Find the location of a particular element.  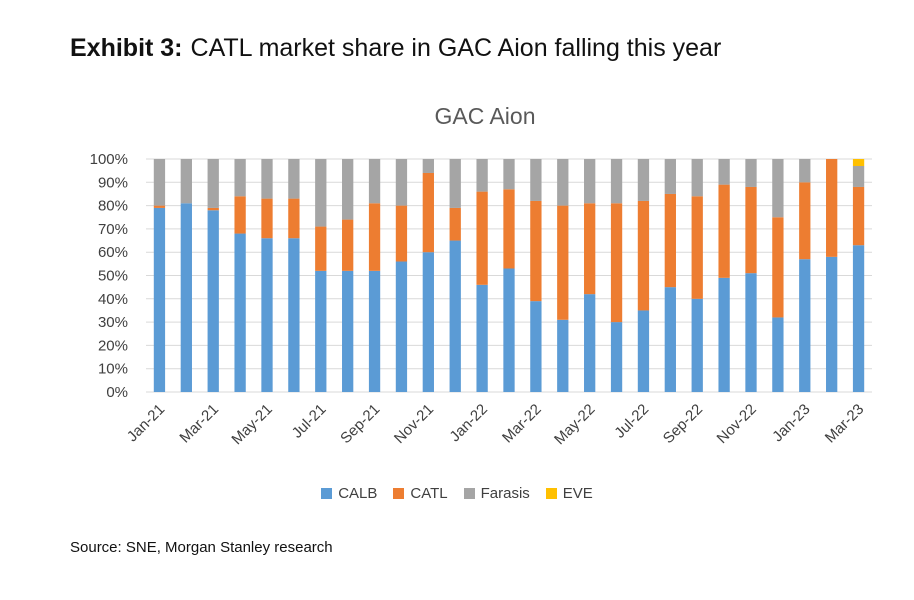

y-axis-ticks: 0% 10% 20% 30% 40% 50% 60% 70% 80% 90% 100% is located at coordinates (109, 276).